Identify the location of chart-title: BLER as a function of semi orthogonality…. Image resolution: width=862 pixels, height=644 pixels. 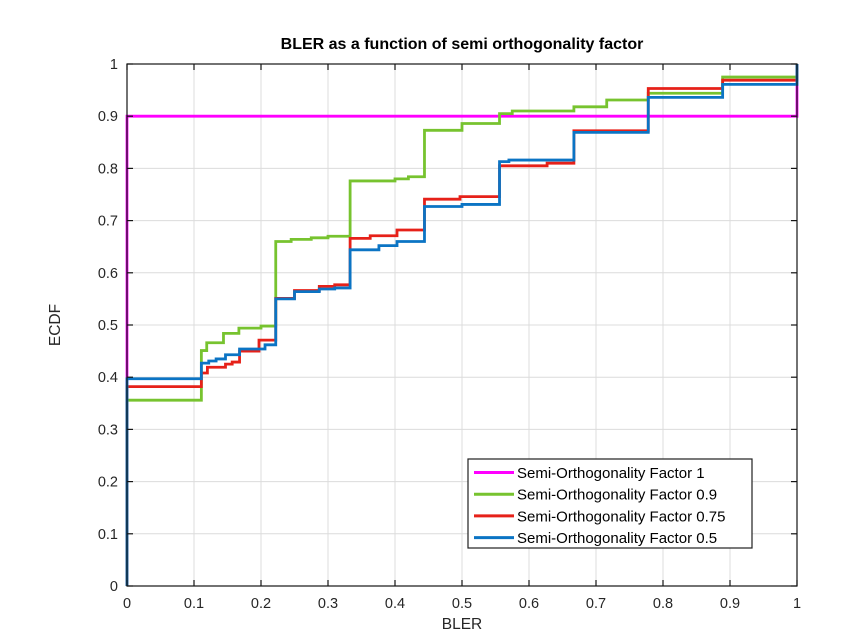
(462, 44).